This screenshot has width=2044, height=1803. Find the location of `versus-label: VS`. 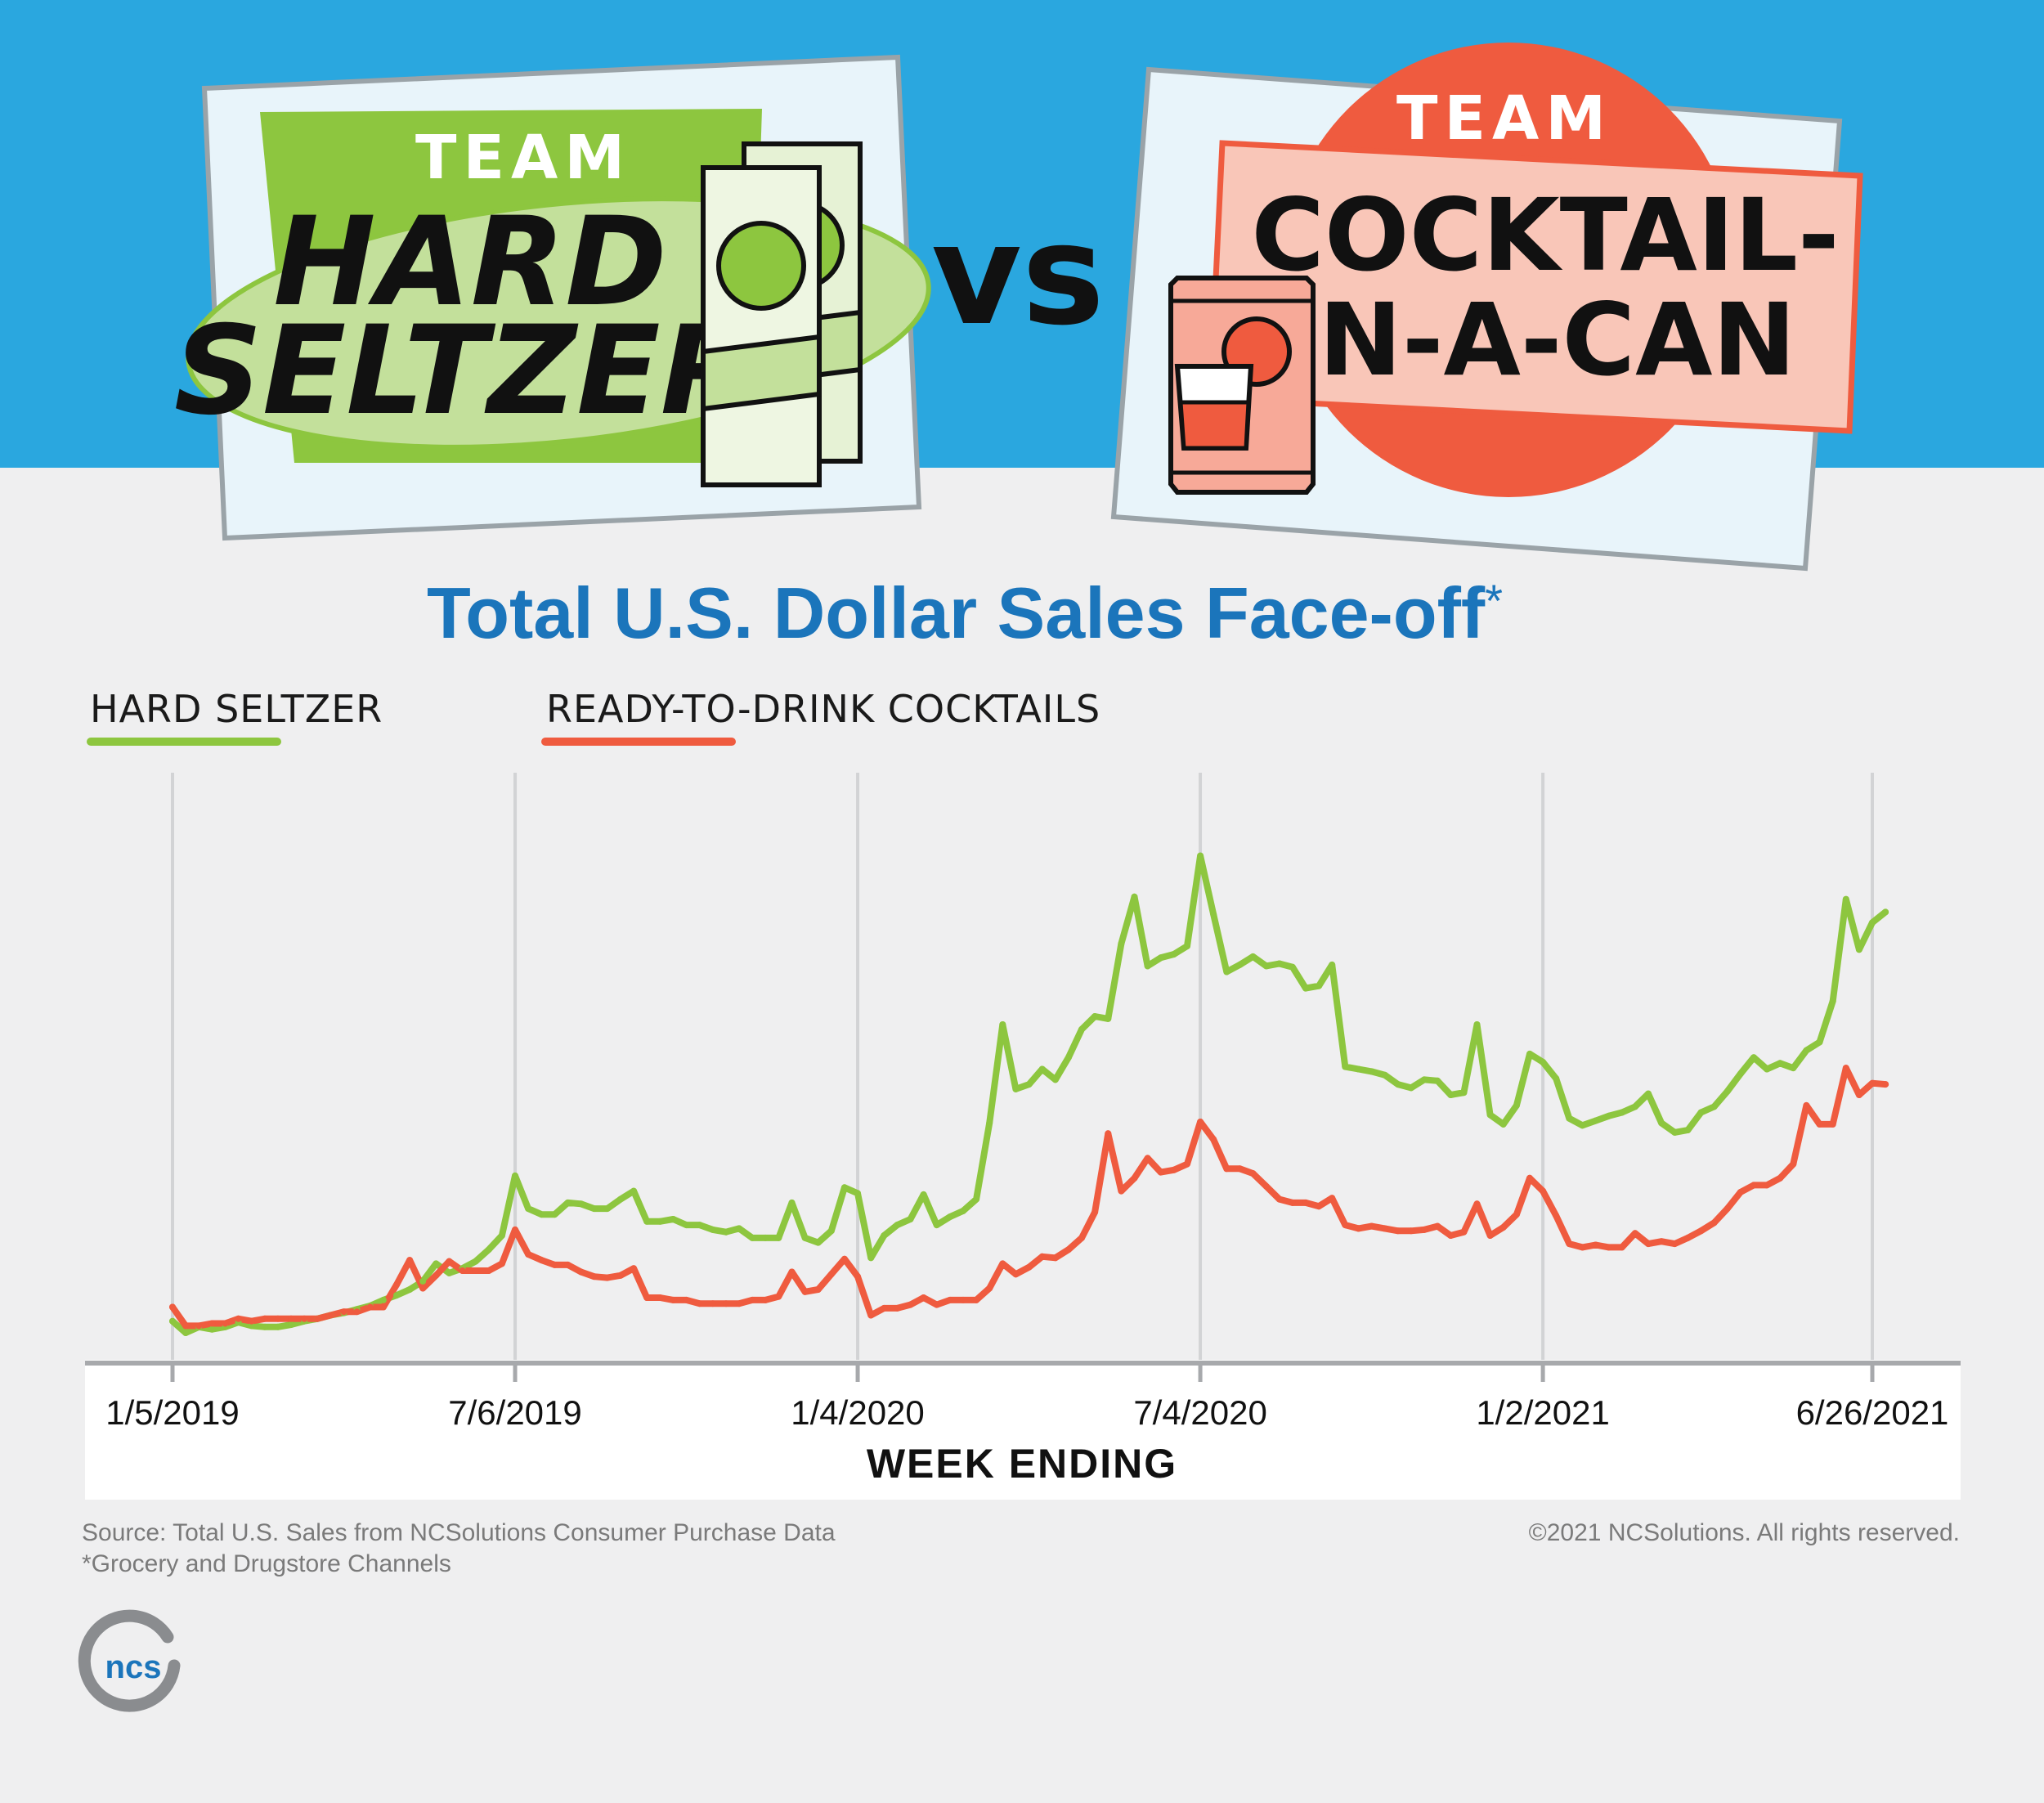

versus-label: VS is located at coordinates (1018, 276).